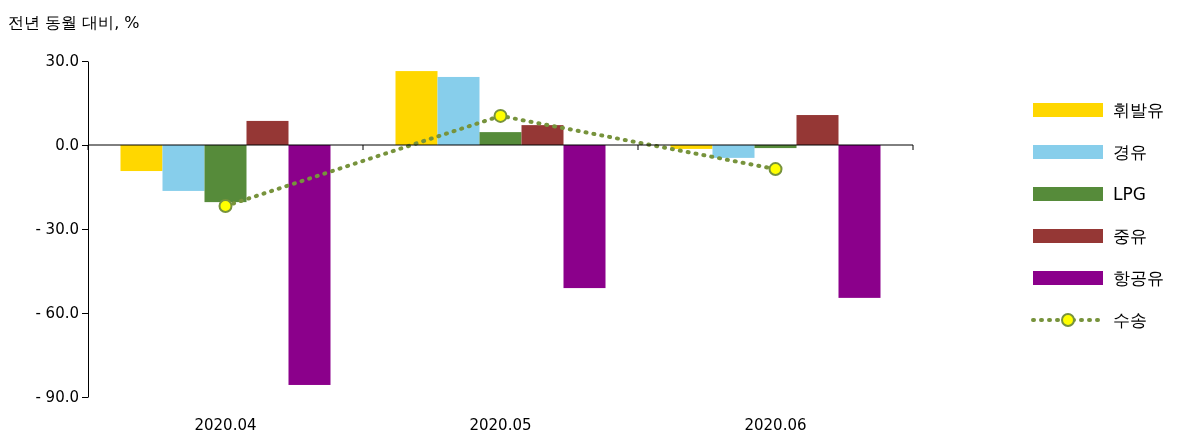 The width and height of the screenshot is (1200, 440). What do you see at coordinates (57, 397) in the screenshot?
I see `y-tick-label: - 90.0` at bounding box center [57, 397].